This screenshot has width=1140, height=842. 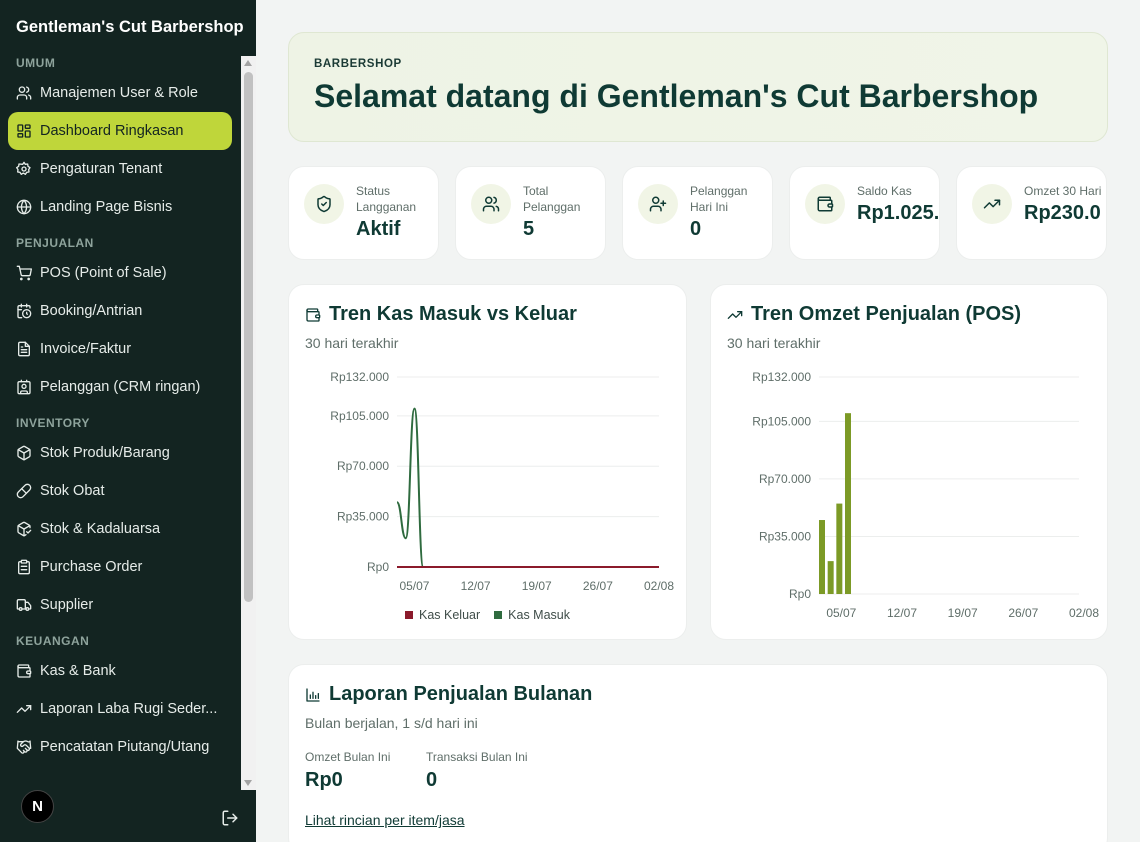 What do you see at coordinates (106, 207) in the screenshot?
I see `sidebar-item-label: Landing Page Bisnis` at bounding box center [106, 207].